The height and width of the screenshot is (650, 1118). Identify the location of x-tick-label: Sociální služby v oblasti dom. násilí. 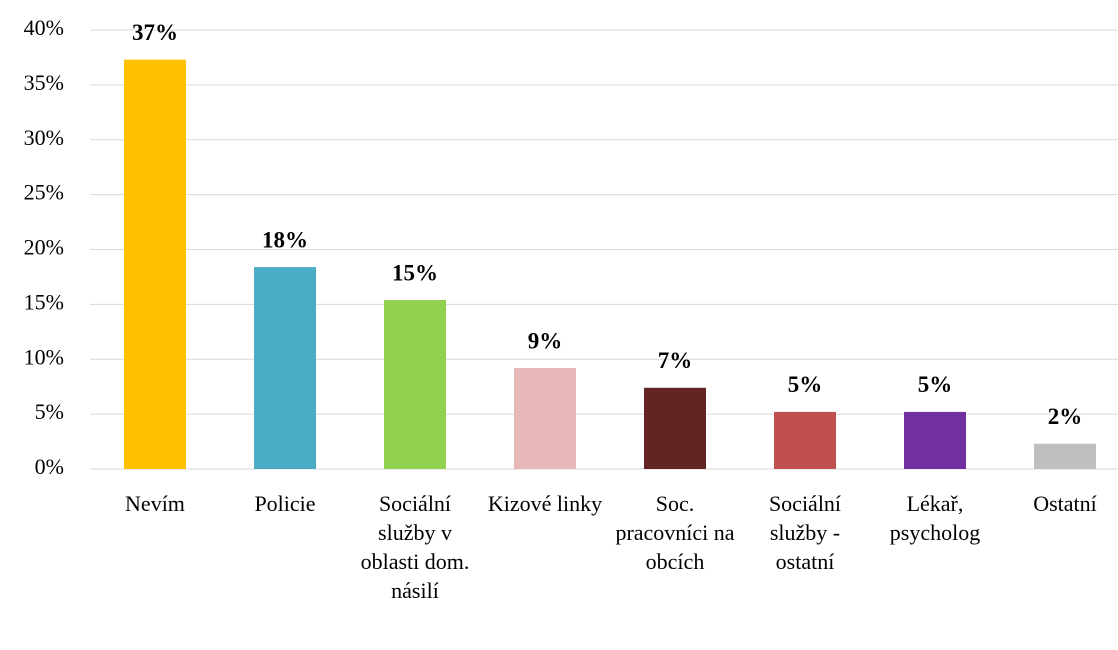
(415, 547).